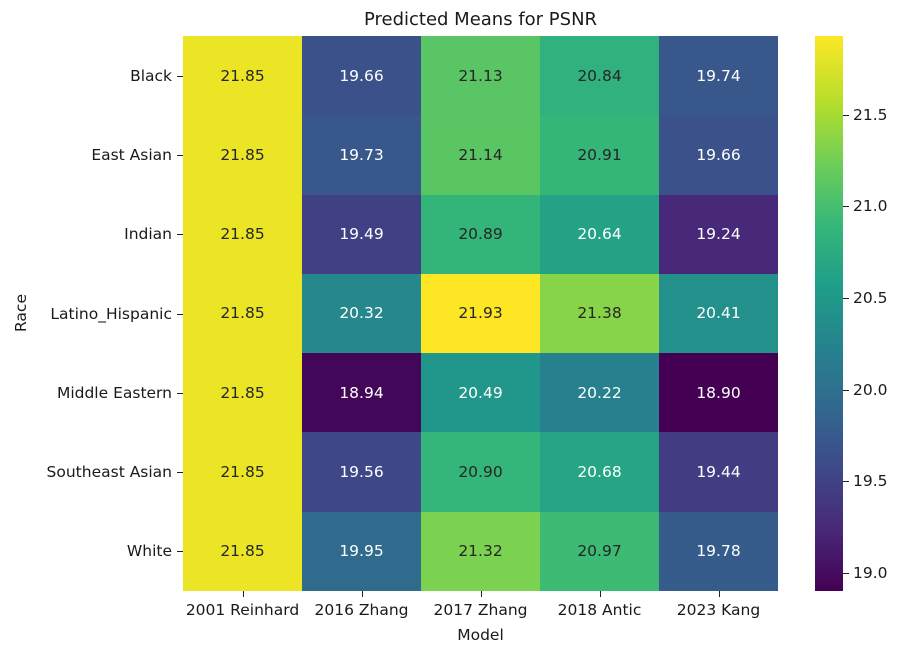 The height and width of the screenshot is (657, 903). What do you see at coordinates (480, 19) in the screenshot?
I see `chart-title: Predicted Means for PSNR` at bounding box center [480, 19].